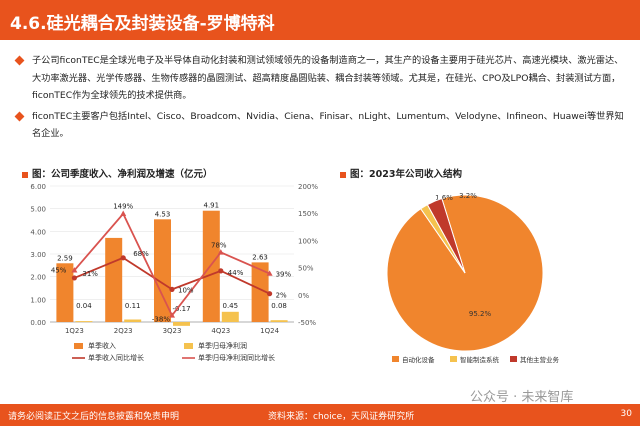 Image resolution: width=640 pixels, height=426 pixels. Describe the element at coordinates (540, 359) in the screenshot. I see `legend-label: 其他主营业务` at that location.